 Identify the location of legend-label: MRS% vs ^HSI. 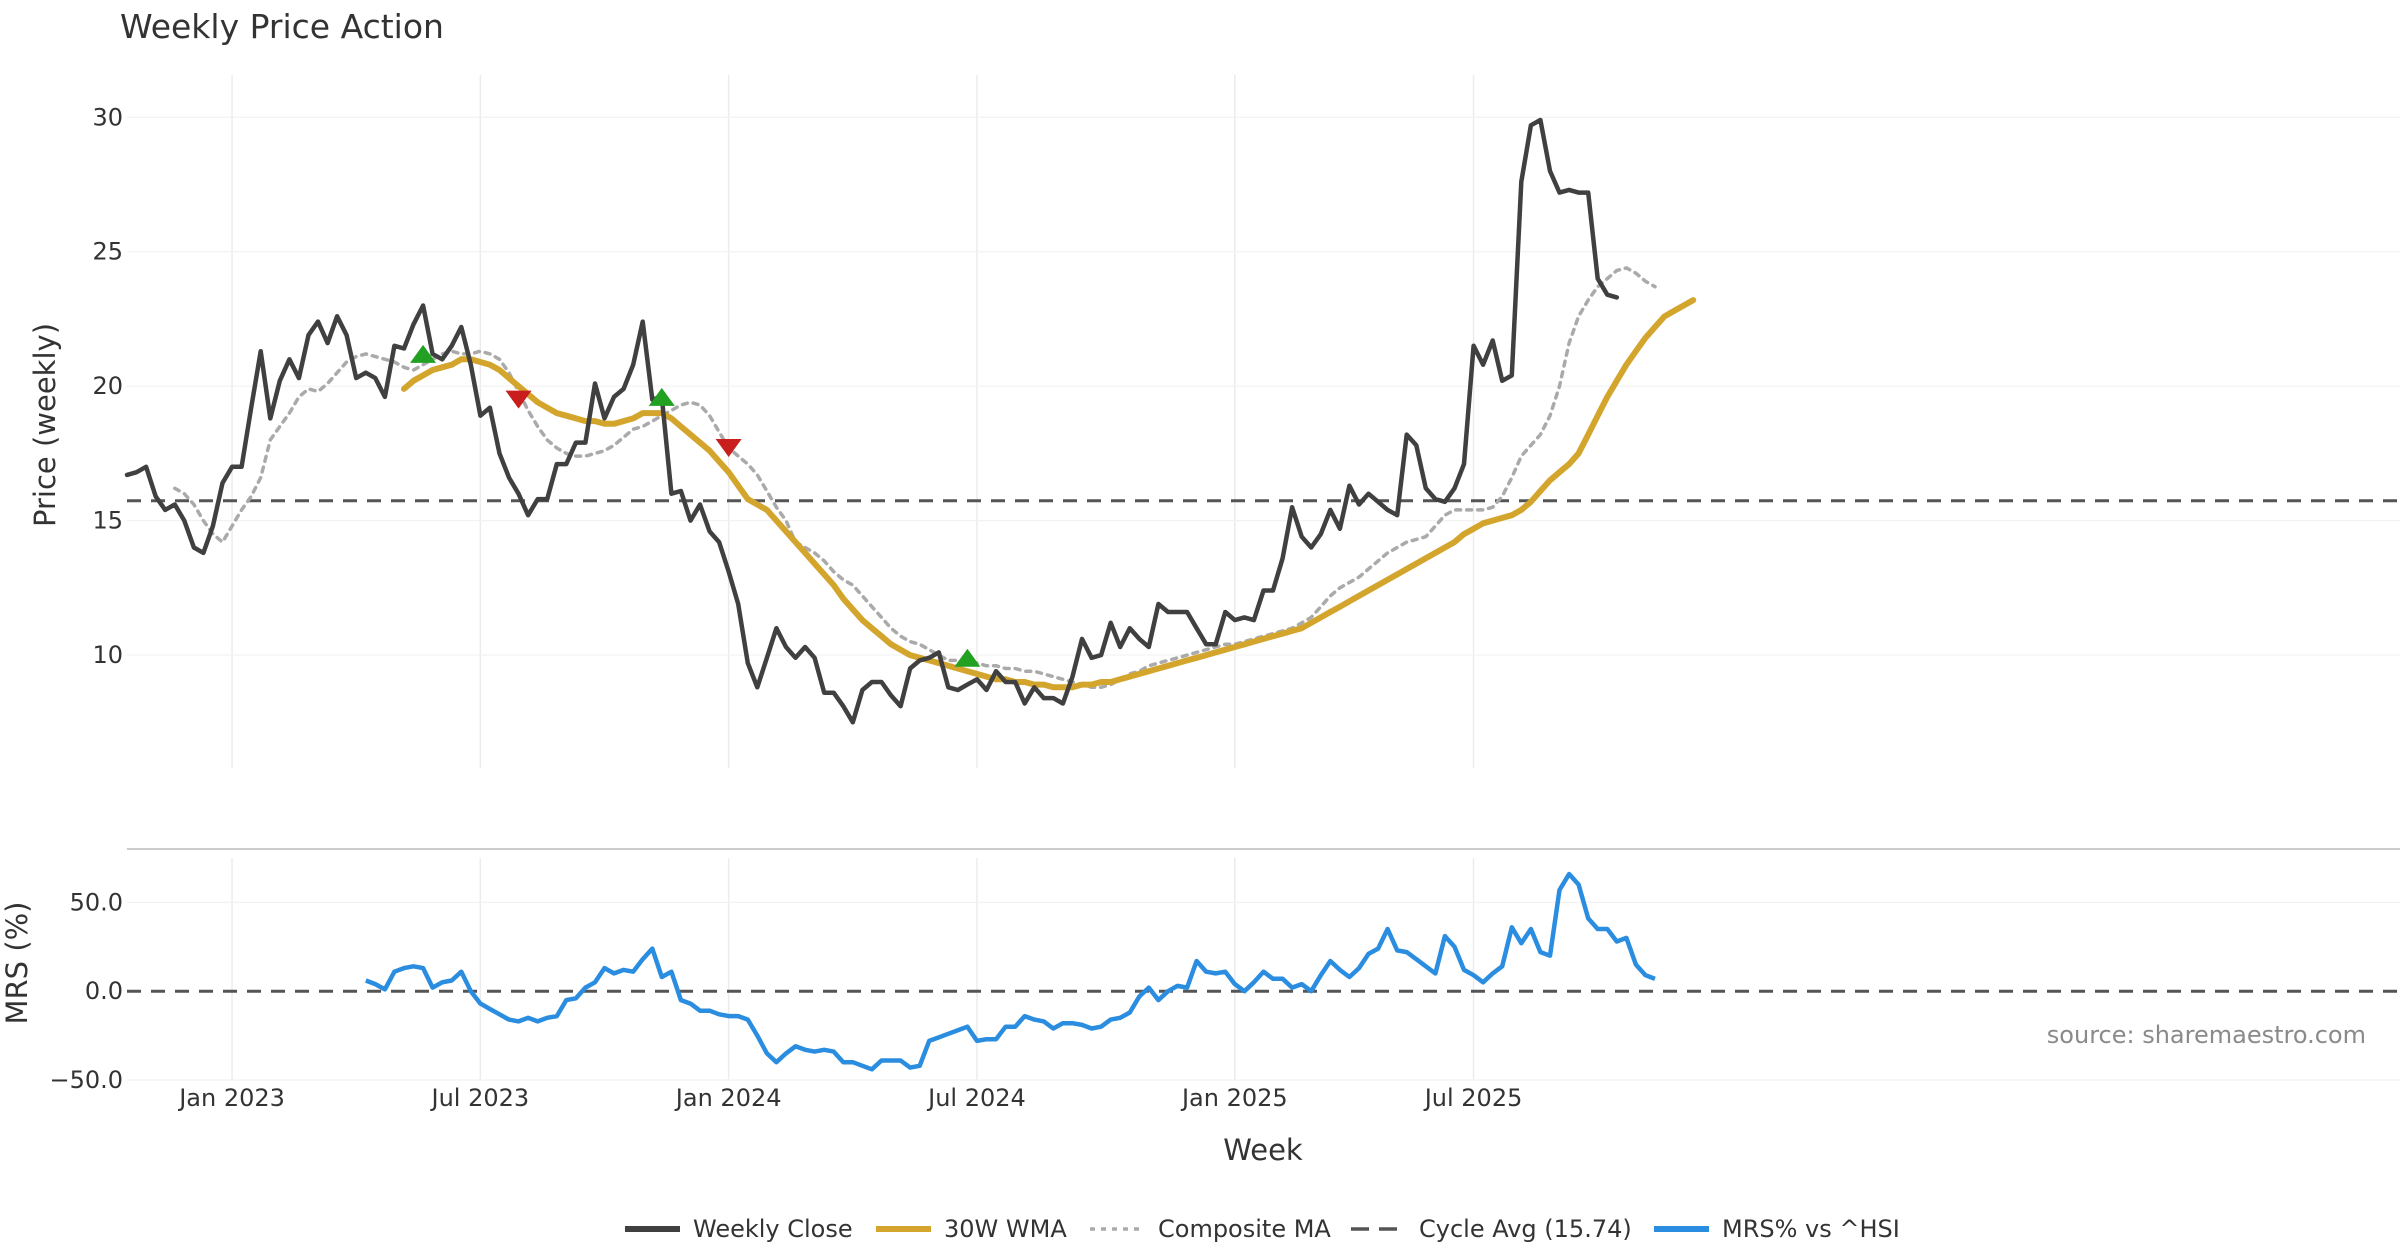
(1811, 1229).